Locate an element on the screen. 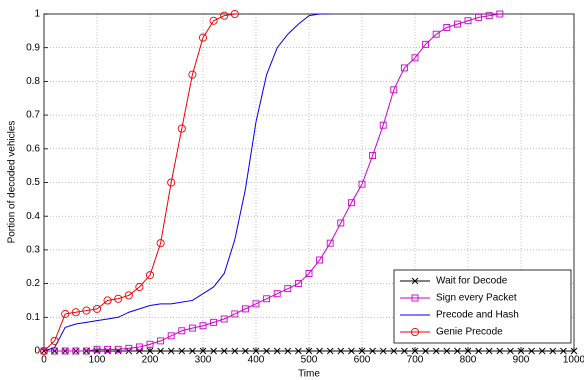 This screenshot has width=584, height=380. y-axis-label: Portion of decoded vehicles is located at coordinates (12, 182).